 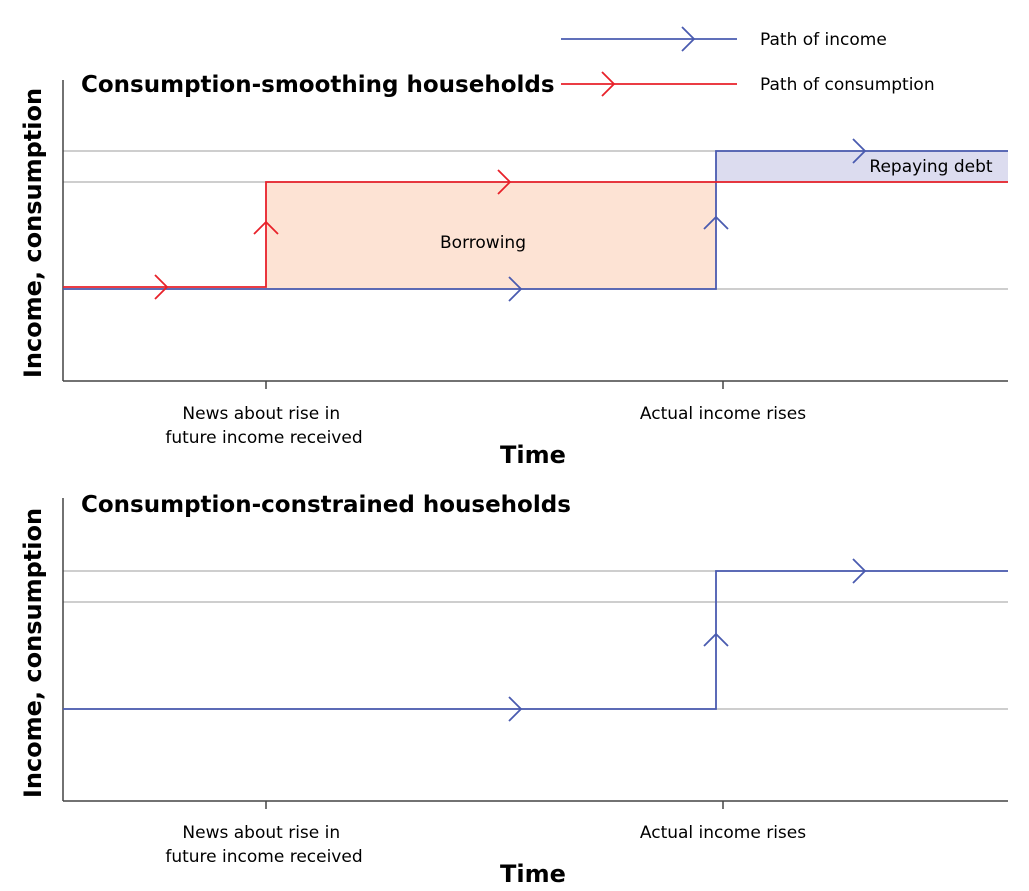 I want to click on legend-income-label: Path of income, so click(x=823, y=40).